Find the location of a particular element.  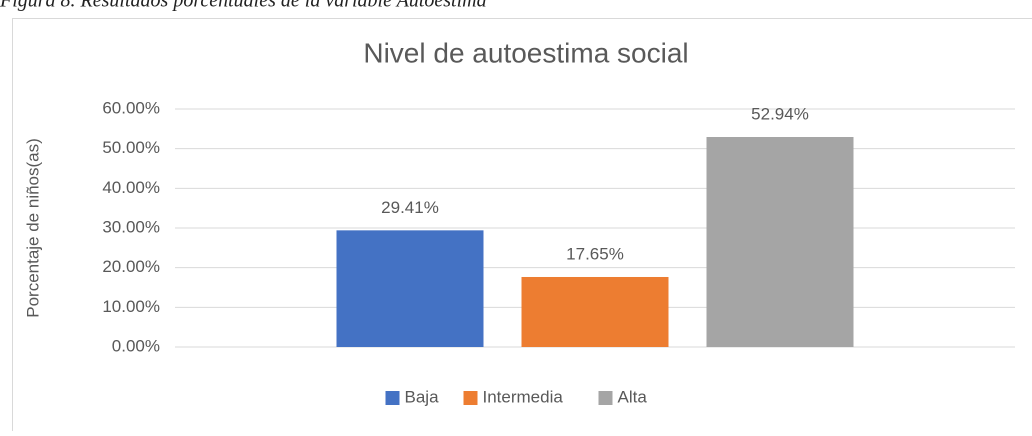

y-tick-label: 60.00% is located at coordinates (131, 107).